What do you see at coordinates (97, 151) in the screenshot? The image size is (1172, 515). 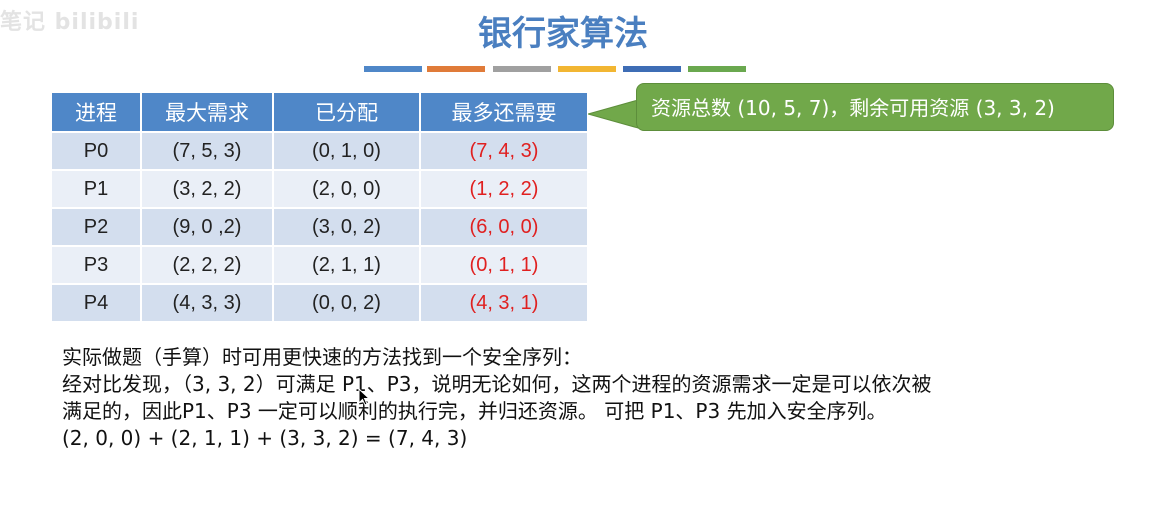 I see `cell-process: P0` at bounding box center [97, 151].